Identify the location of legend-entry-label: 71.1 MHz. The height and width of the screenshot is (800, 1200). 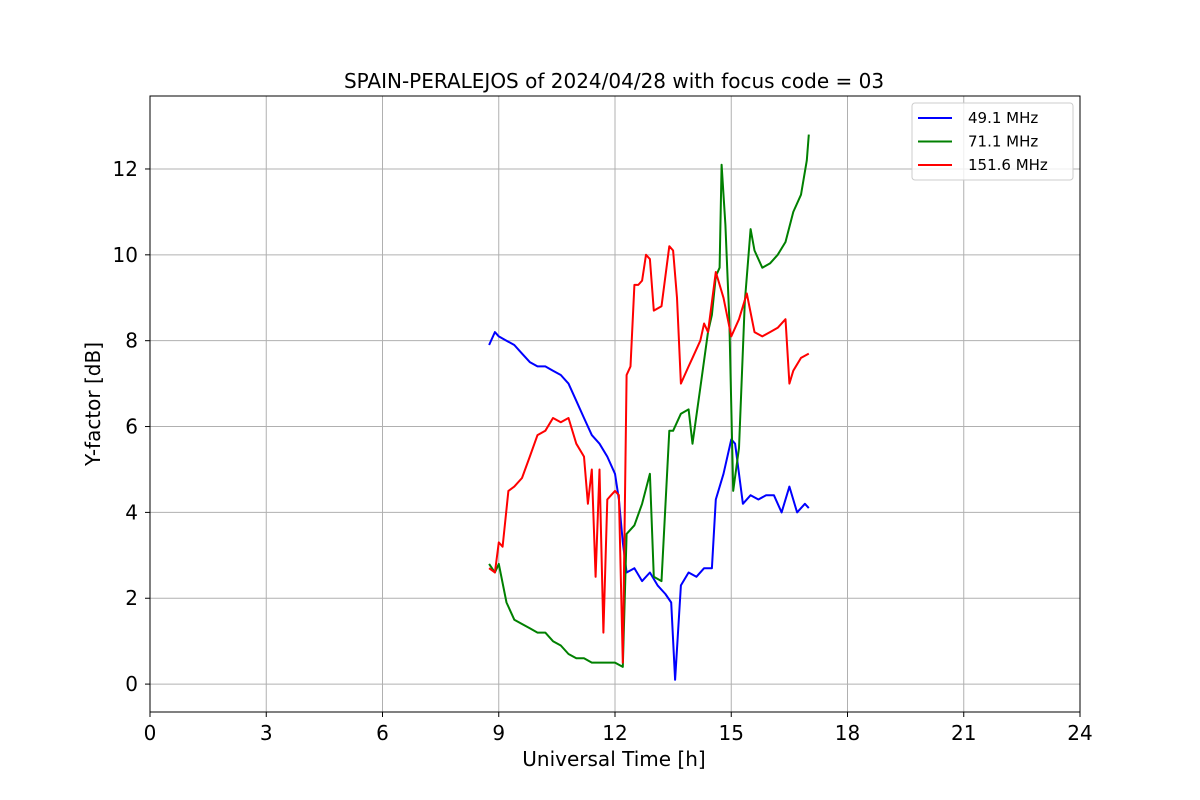
(1003, 142).